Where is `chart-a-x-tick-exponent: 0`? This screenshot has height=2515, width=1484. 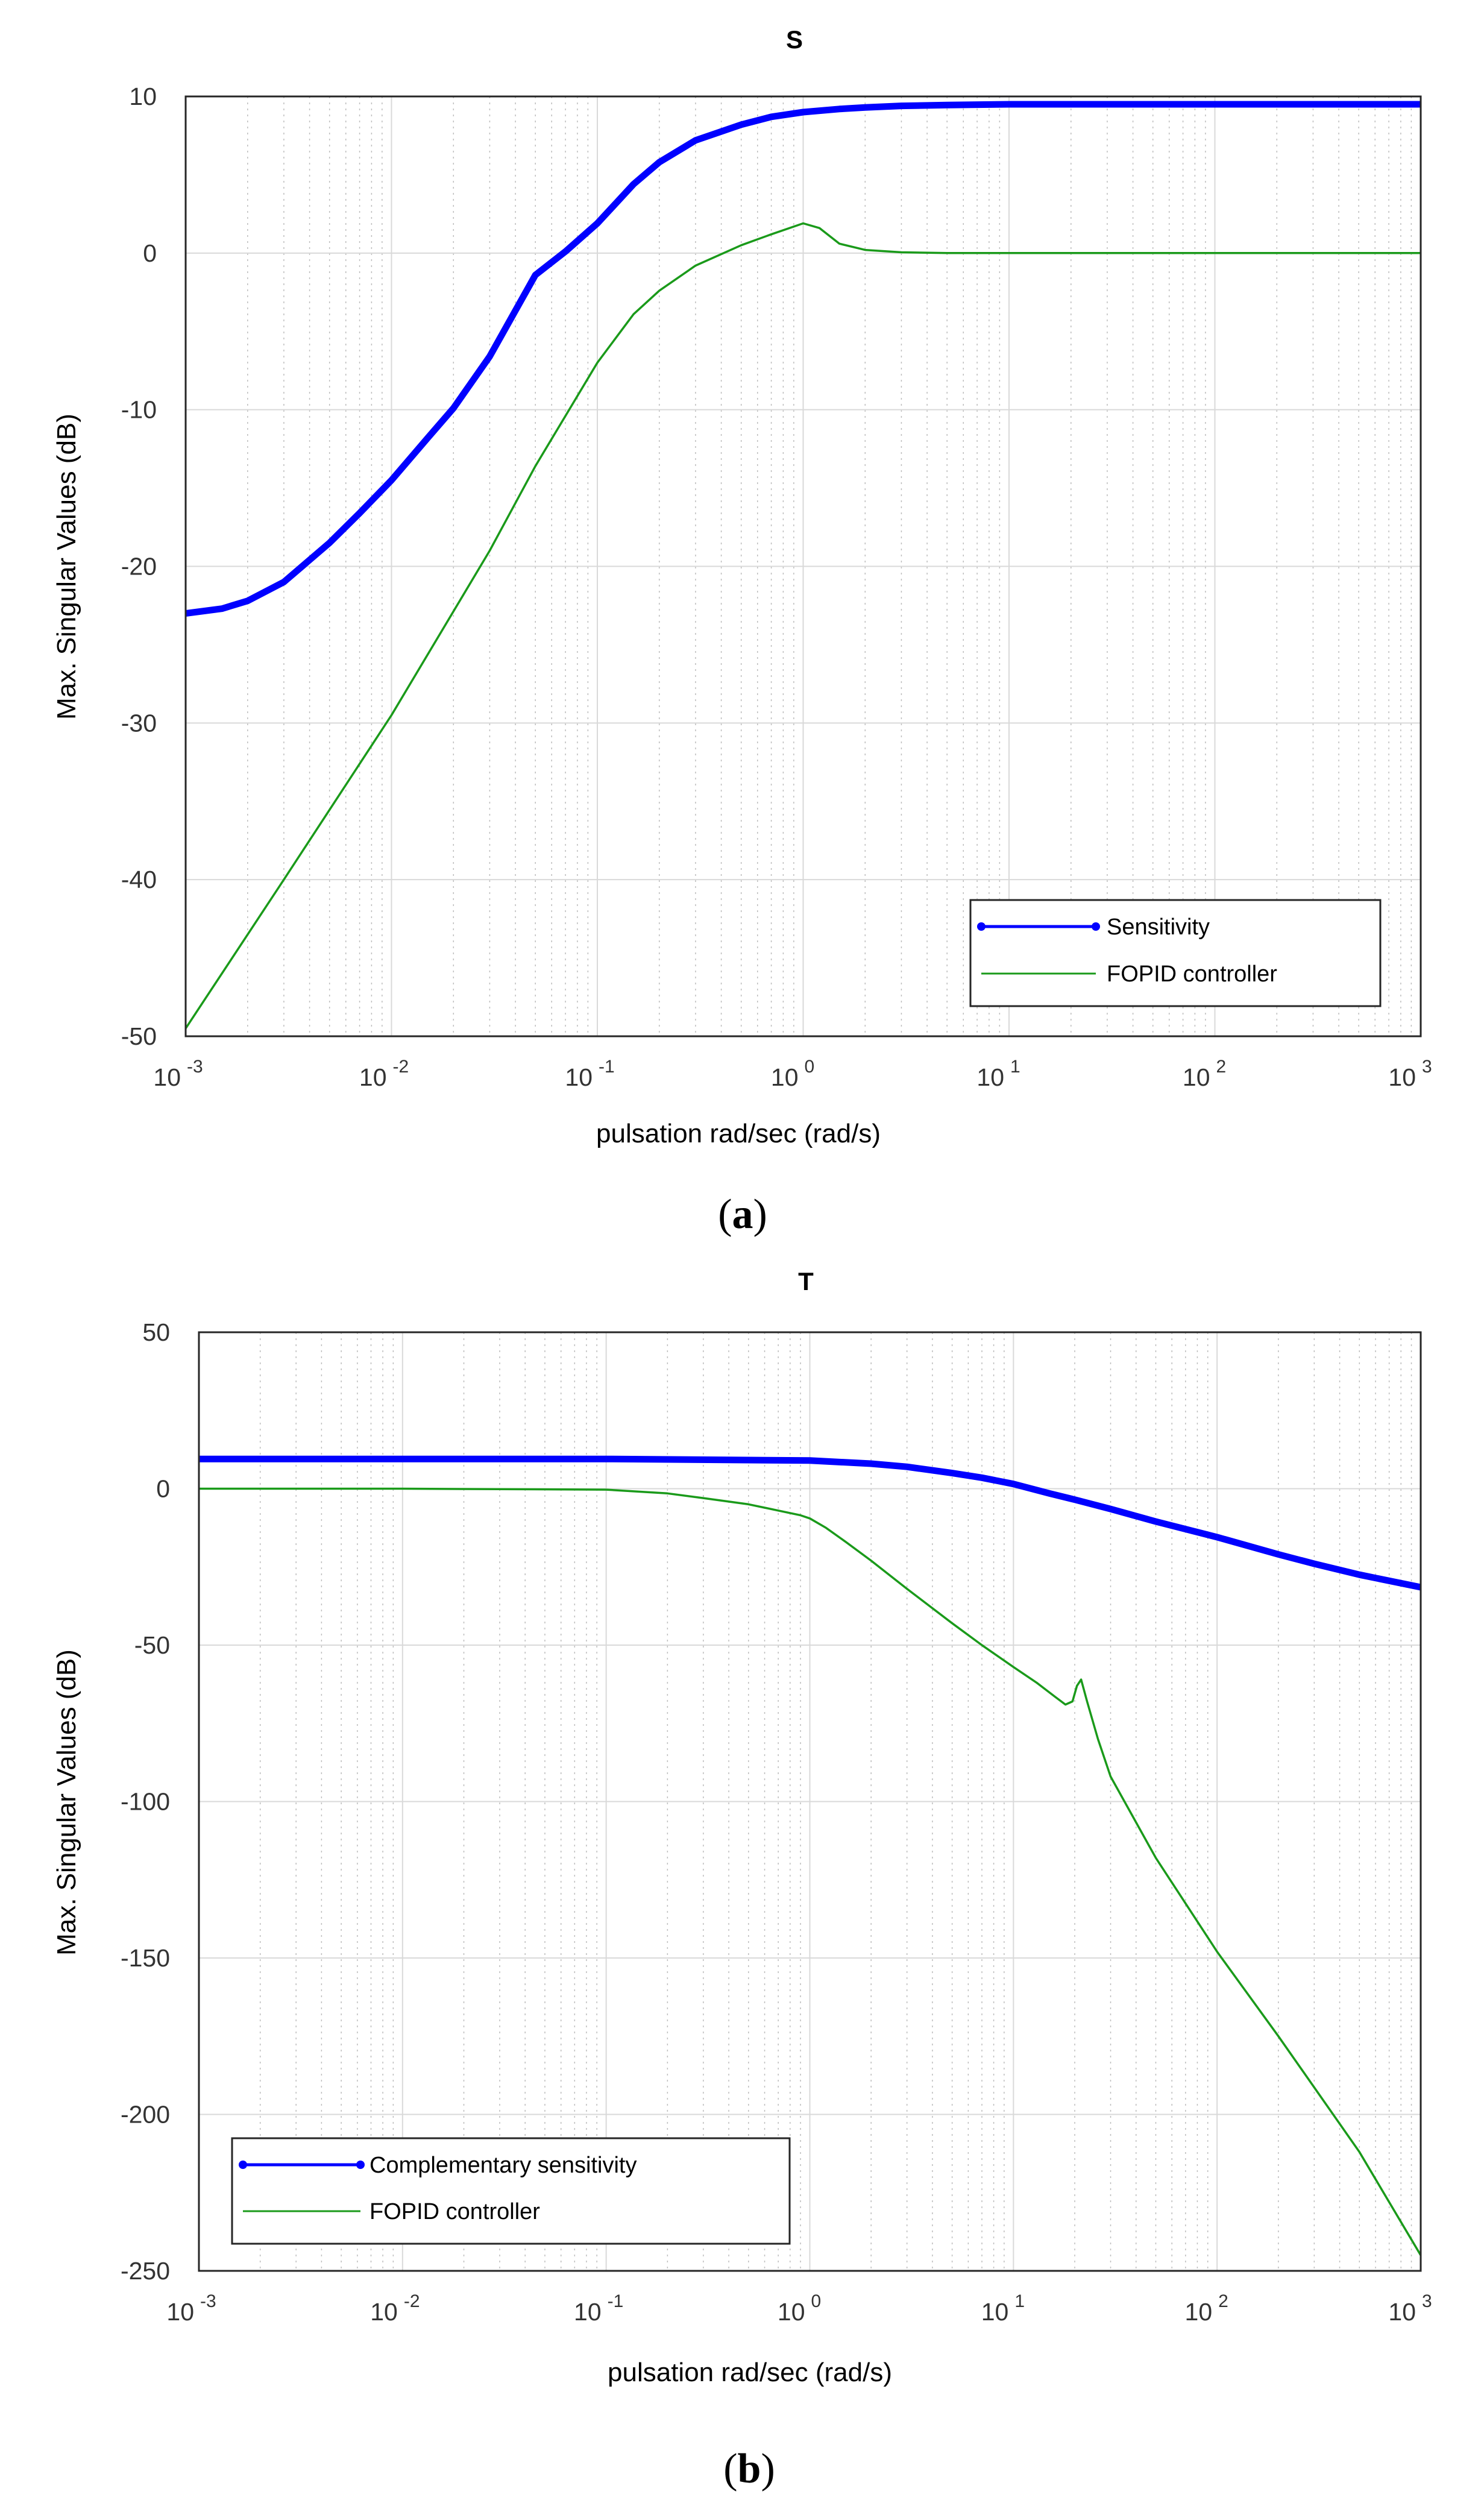 chart-a-x-tick-exponent: 0 is located at coordinates (810, 1067).